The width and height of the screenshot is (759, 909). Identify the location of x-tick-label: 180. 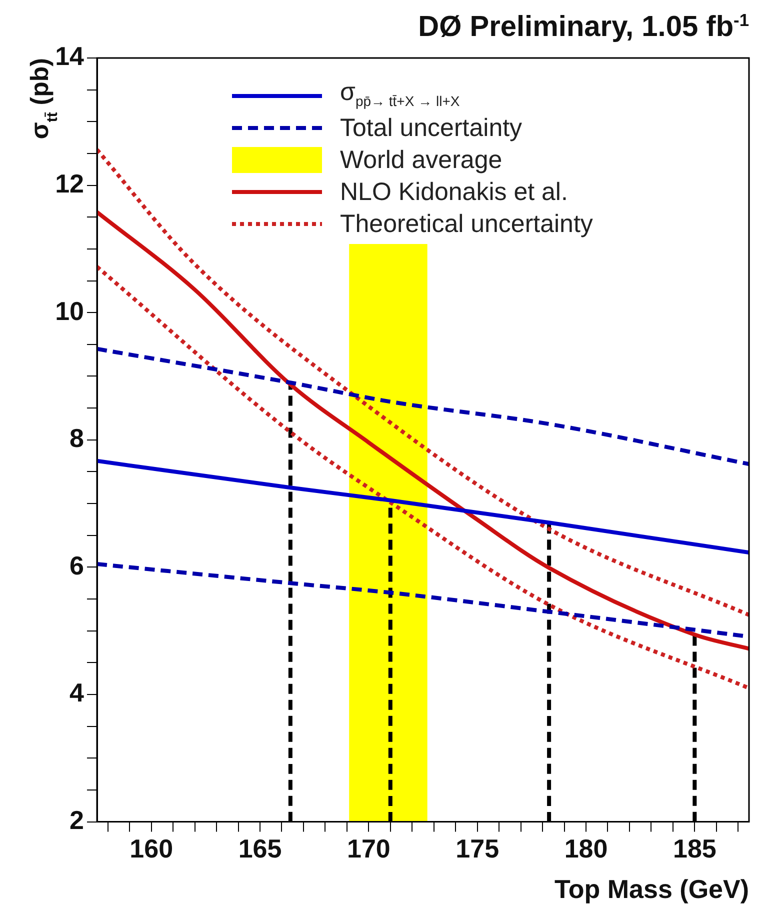
(586, 849).